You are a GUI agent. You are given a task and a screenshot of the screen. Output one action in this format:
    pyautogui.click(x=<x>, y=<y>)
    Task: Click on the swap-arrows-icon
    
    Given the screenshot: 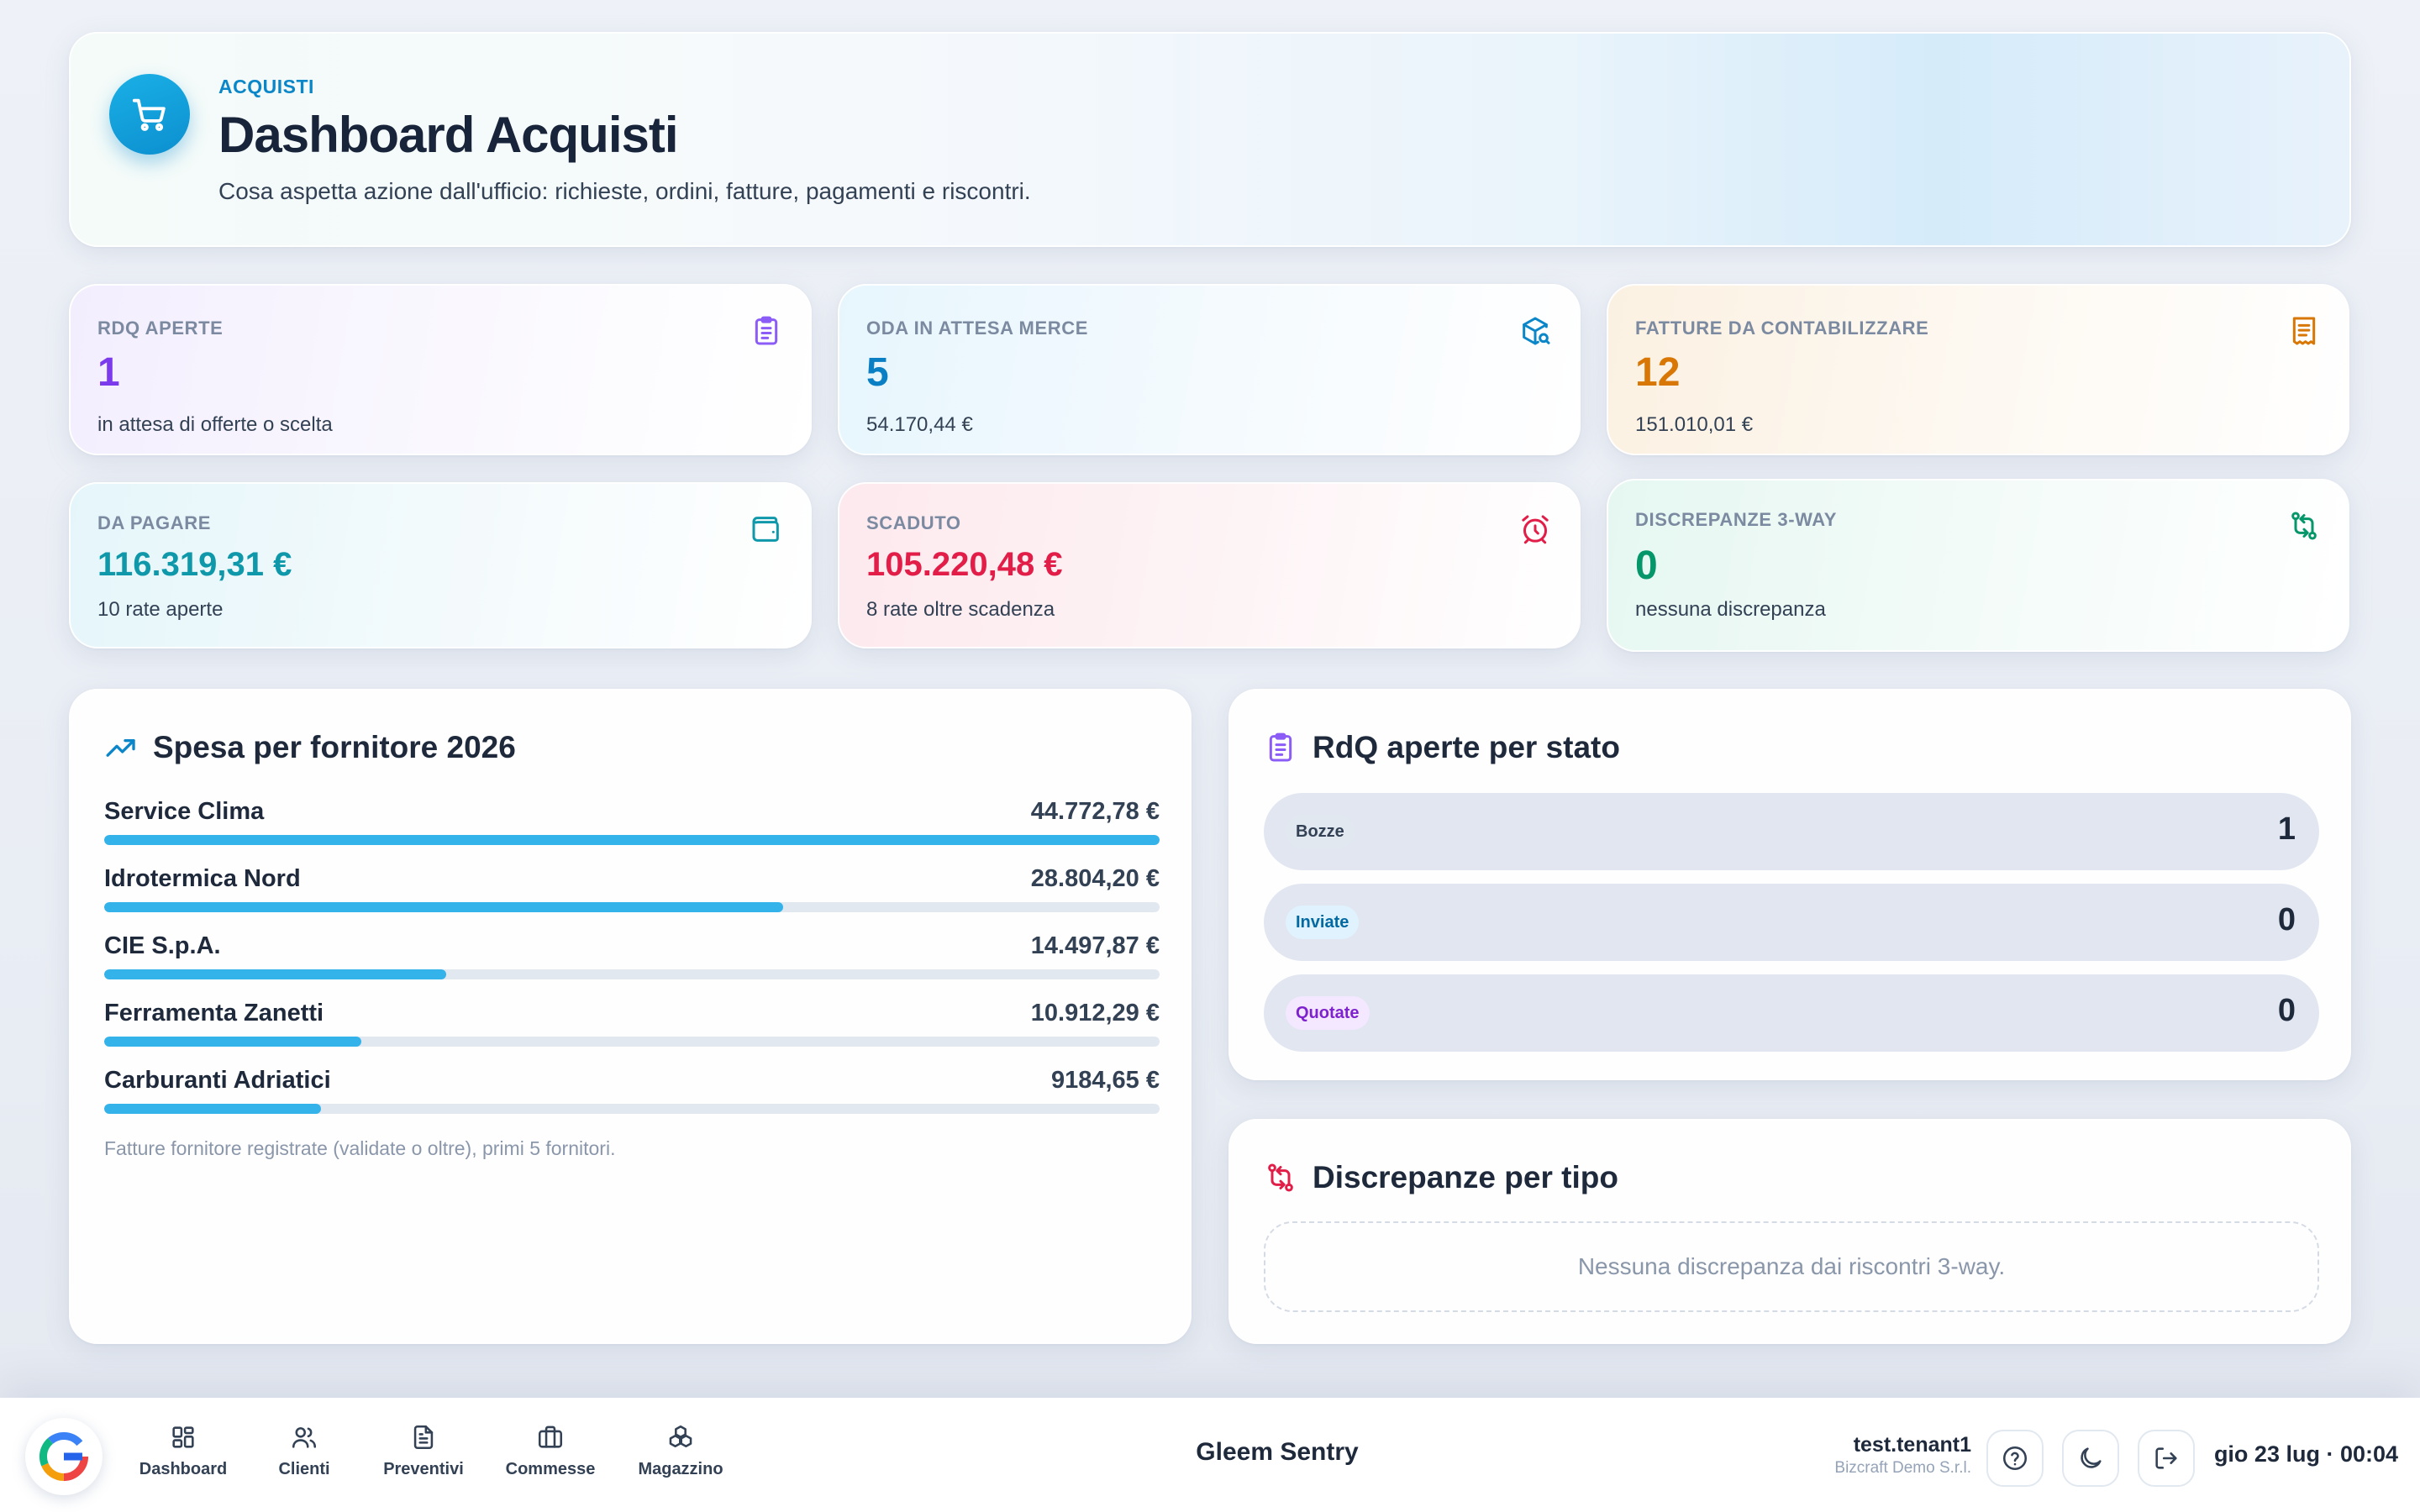 What is the action you would take?
    pyautogui.click(x=2304, y=526)
    